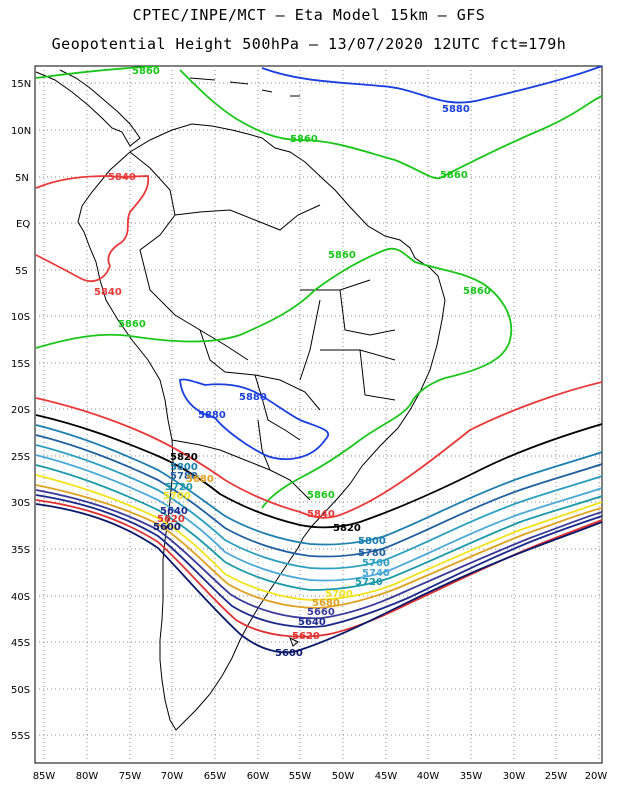 The width and height of the screenshot is (618, 800). What do you see at coordinates (20, 364) in the screenshot?
I see `lat-label: 15S` at bounding box center [20, 364].